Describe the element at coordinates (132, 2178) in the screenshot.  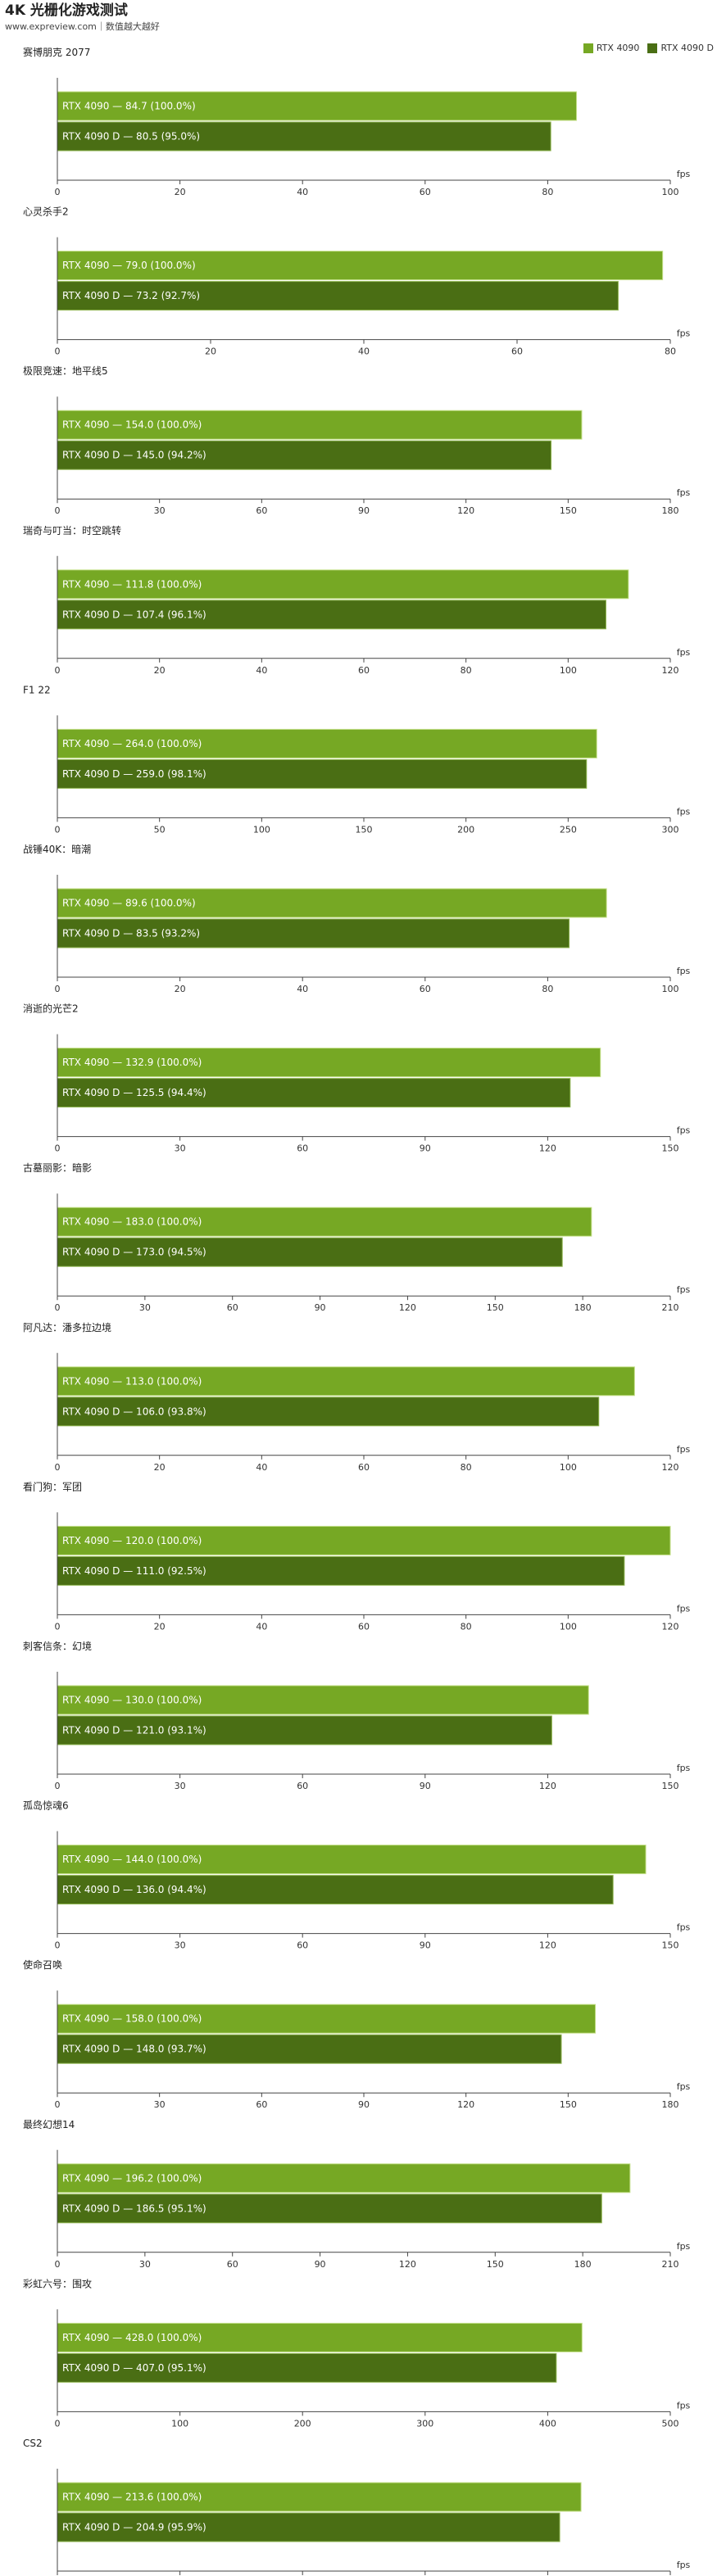
I see `bar-label-13-0: RTX 4090 — 196.2 (100.0%)` at that location.